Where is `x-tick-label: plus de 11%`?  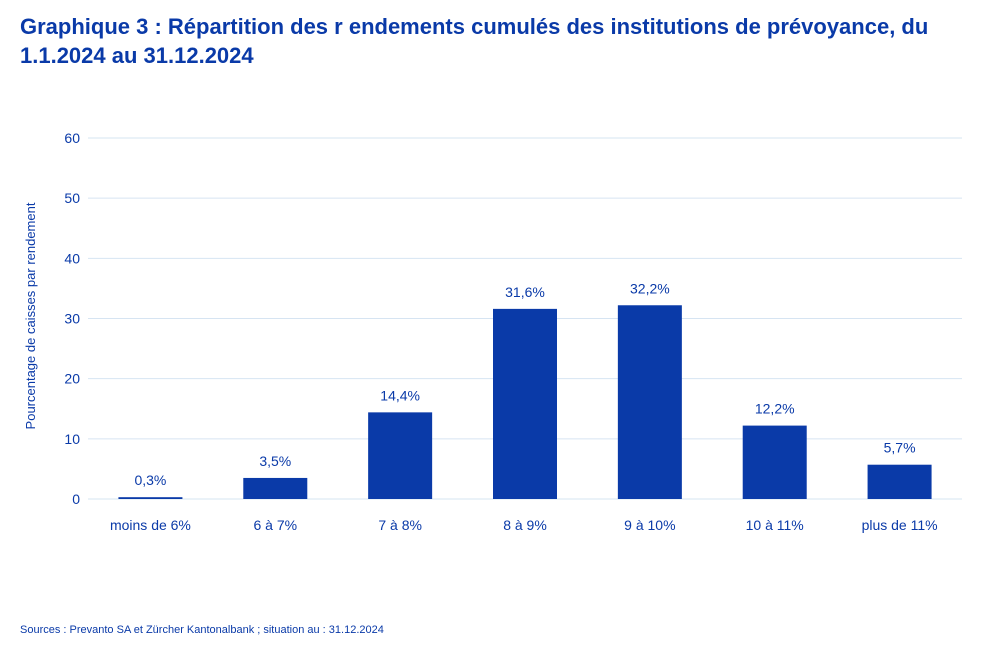 x-tick-label: plus de 11% is located at coordinates (900, 525).